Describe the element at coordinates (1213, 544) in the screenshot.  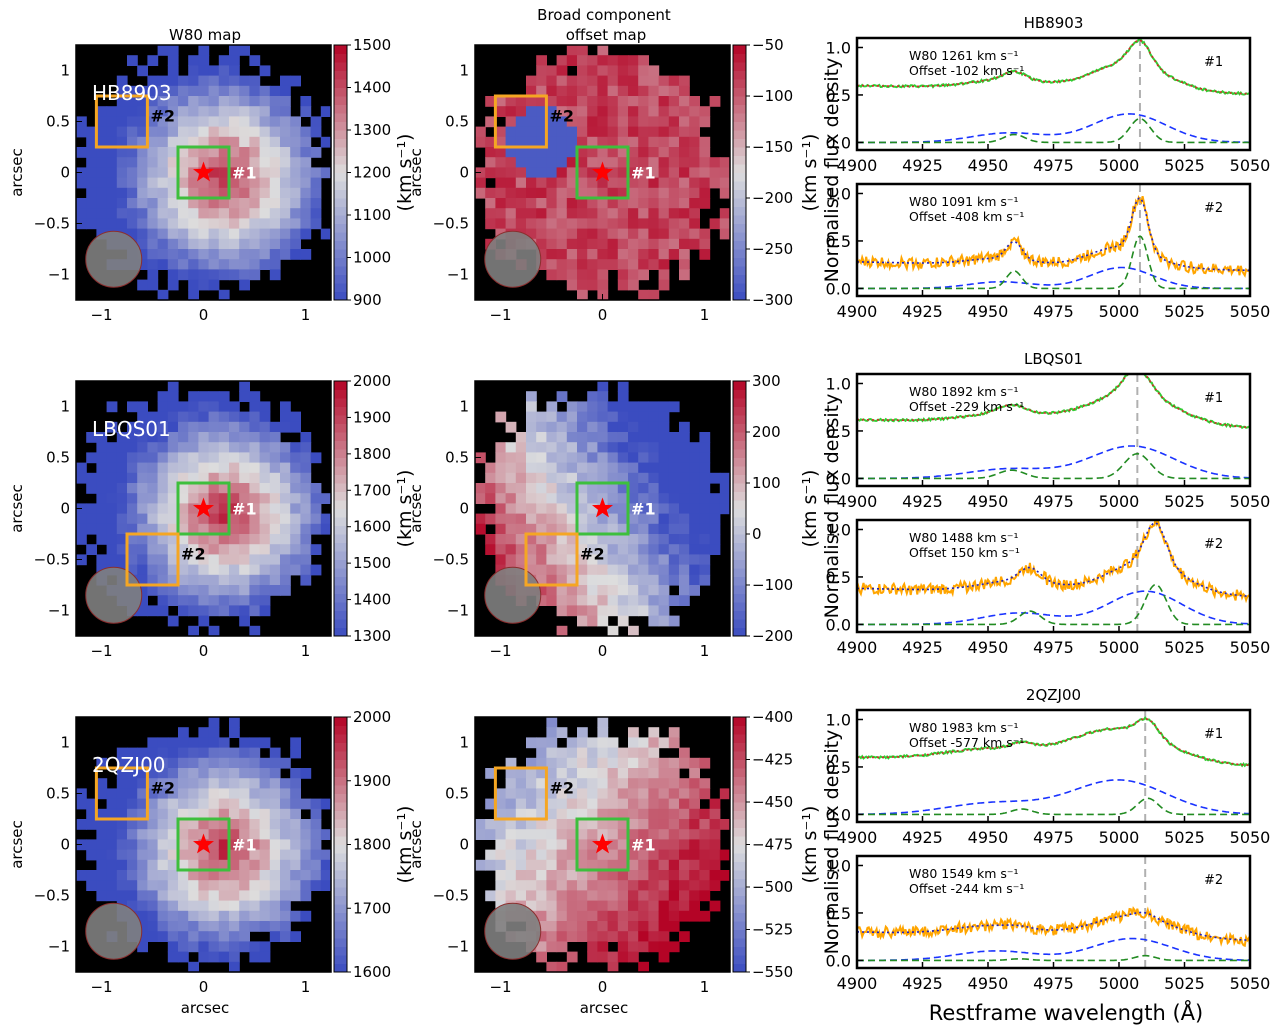
I see `region-label: #2` at that location.